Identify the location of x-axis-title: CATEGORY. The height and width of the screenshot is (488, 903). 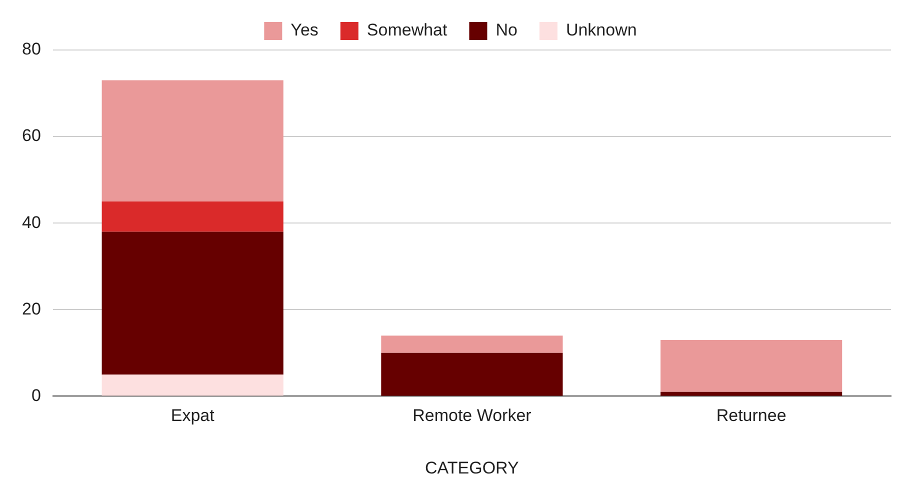
(472, 468).